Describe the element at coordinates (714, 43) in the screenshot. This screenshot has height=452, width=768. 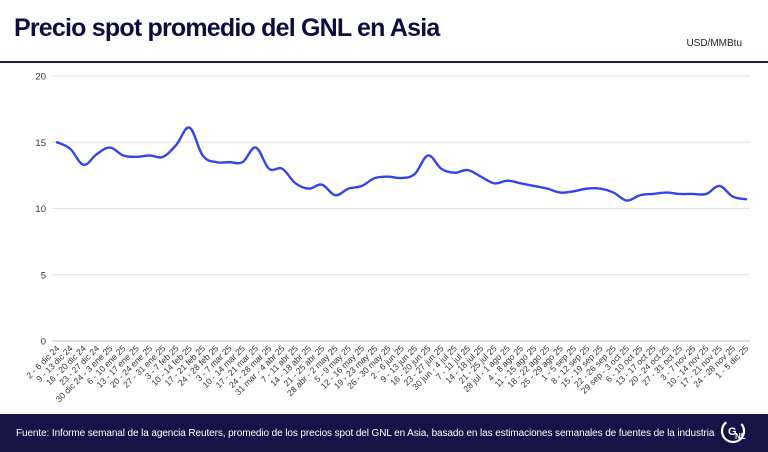
I see `unit-label: USD/MMBtu` at that location.